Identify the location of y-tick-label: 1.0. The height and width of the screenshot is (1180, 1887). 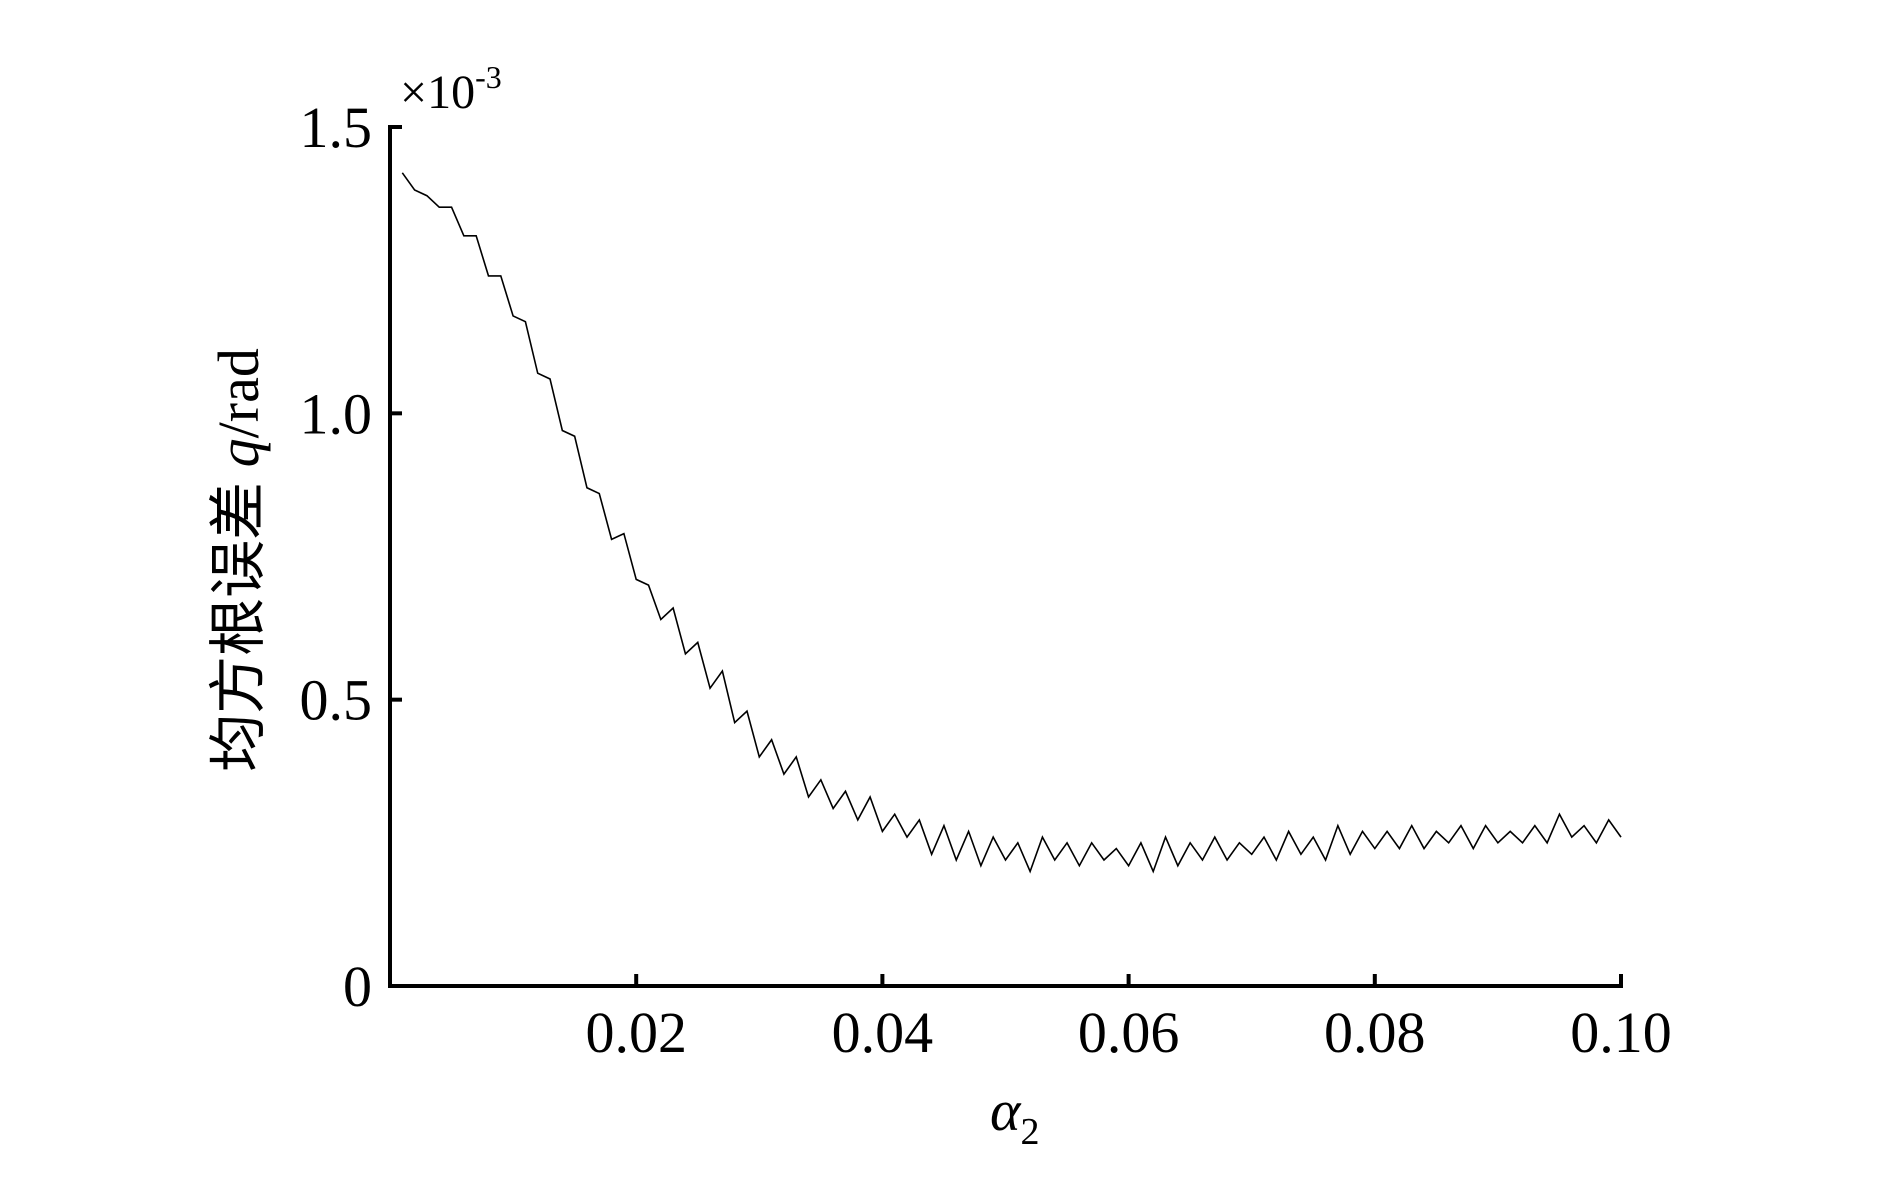
(336, 413).